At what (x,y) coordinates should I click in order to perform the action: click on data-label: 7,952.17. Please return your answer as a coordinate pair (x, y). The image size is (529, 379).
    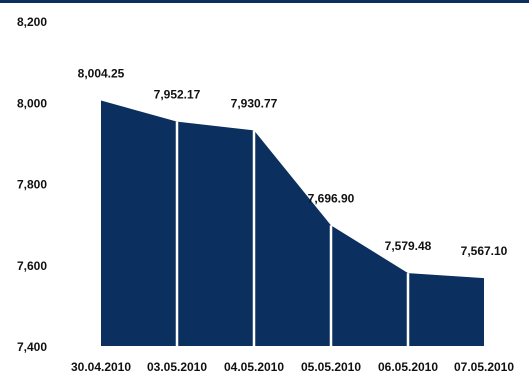
    Looking at the image, I should click on (177, 95).